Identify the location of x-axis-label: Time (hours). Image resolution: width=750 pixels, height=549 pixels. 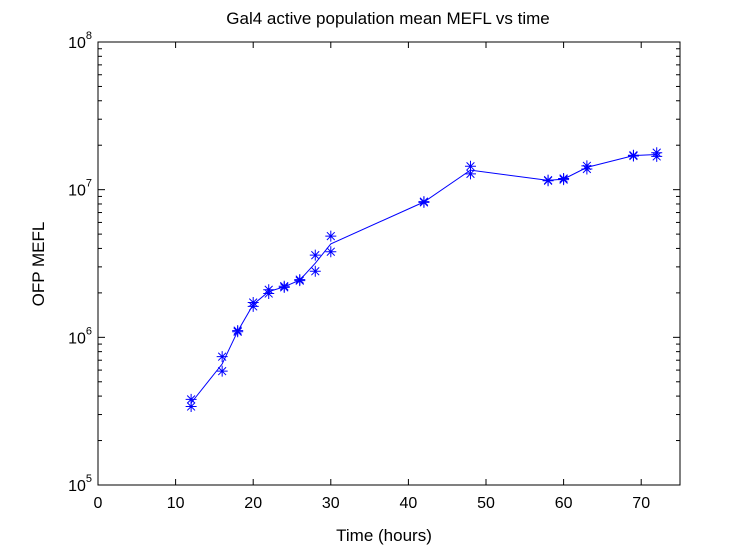
(384, 535).